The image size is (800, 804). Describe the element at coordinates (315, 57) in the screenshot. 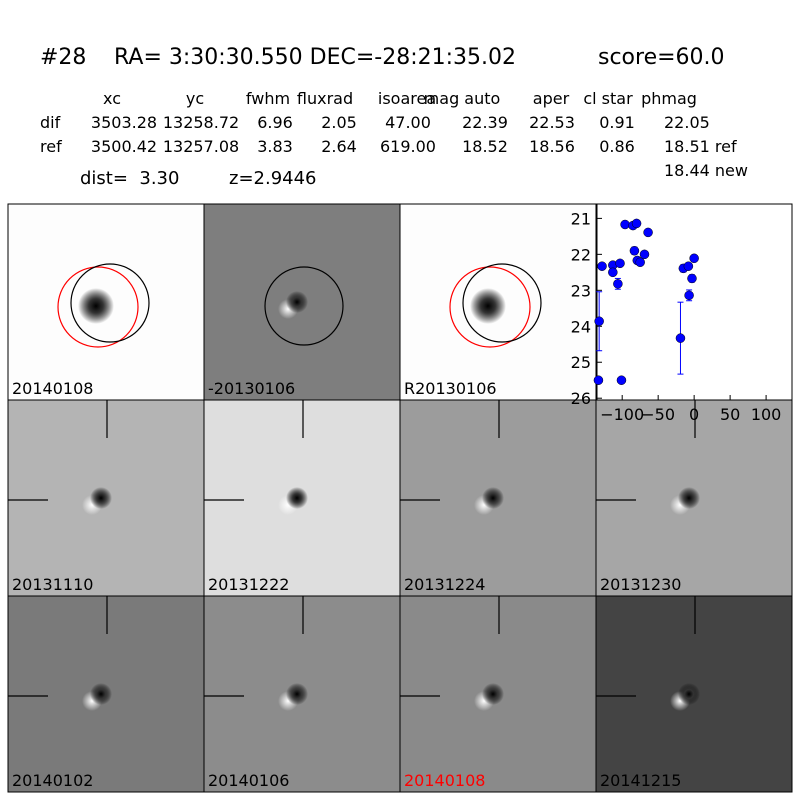

I see `coordinates: RA= 3:30:30.550 DEC=-28:21:35.02` at that location.